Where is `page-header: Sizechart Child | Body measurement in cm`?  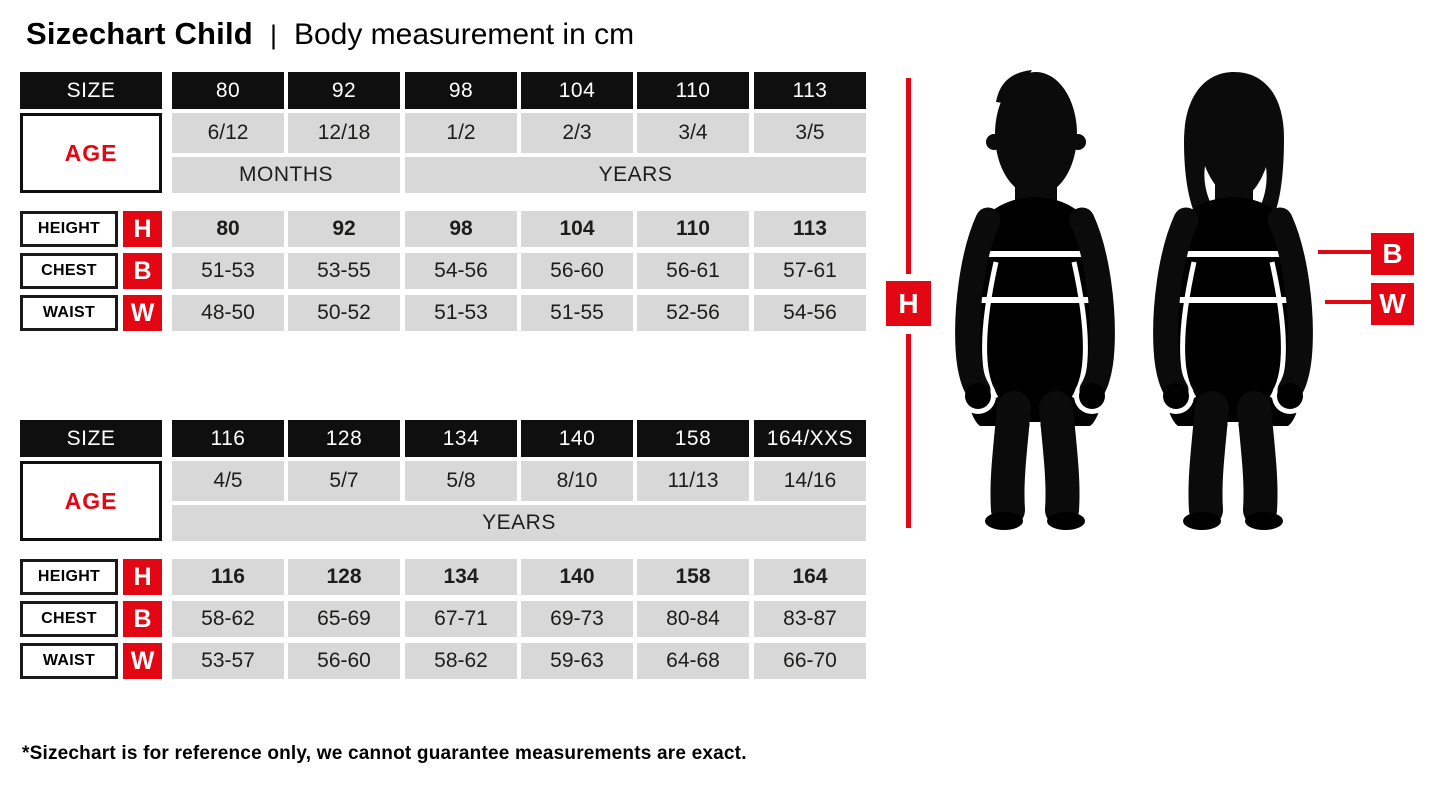 page-header: Sizechart Child | Body measurement in cm is located at coordinates (330, 34).